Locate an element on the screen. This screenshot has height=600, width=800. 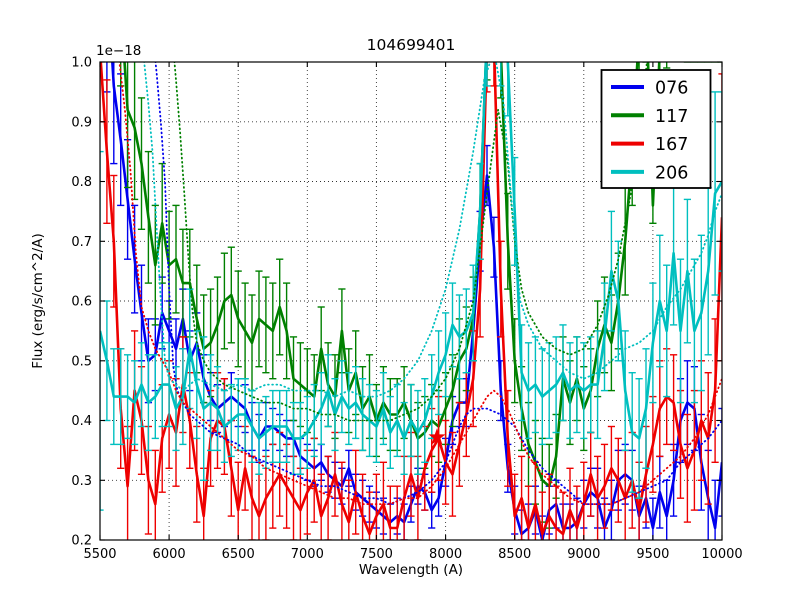
x-tick-label: 8000 is located at coordinates (445, 554).